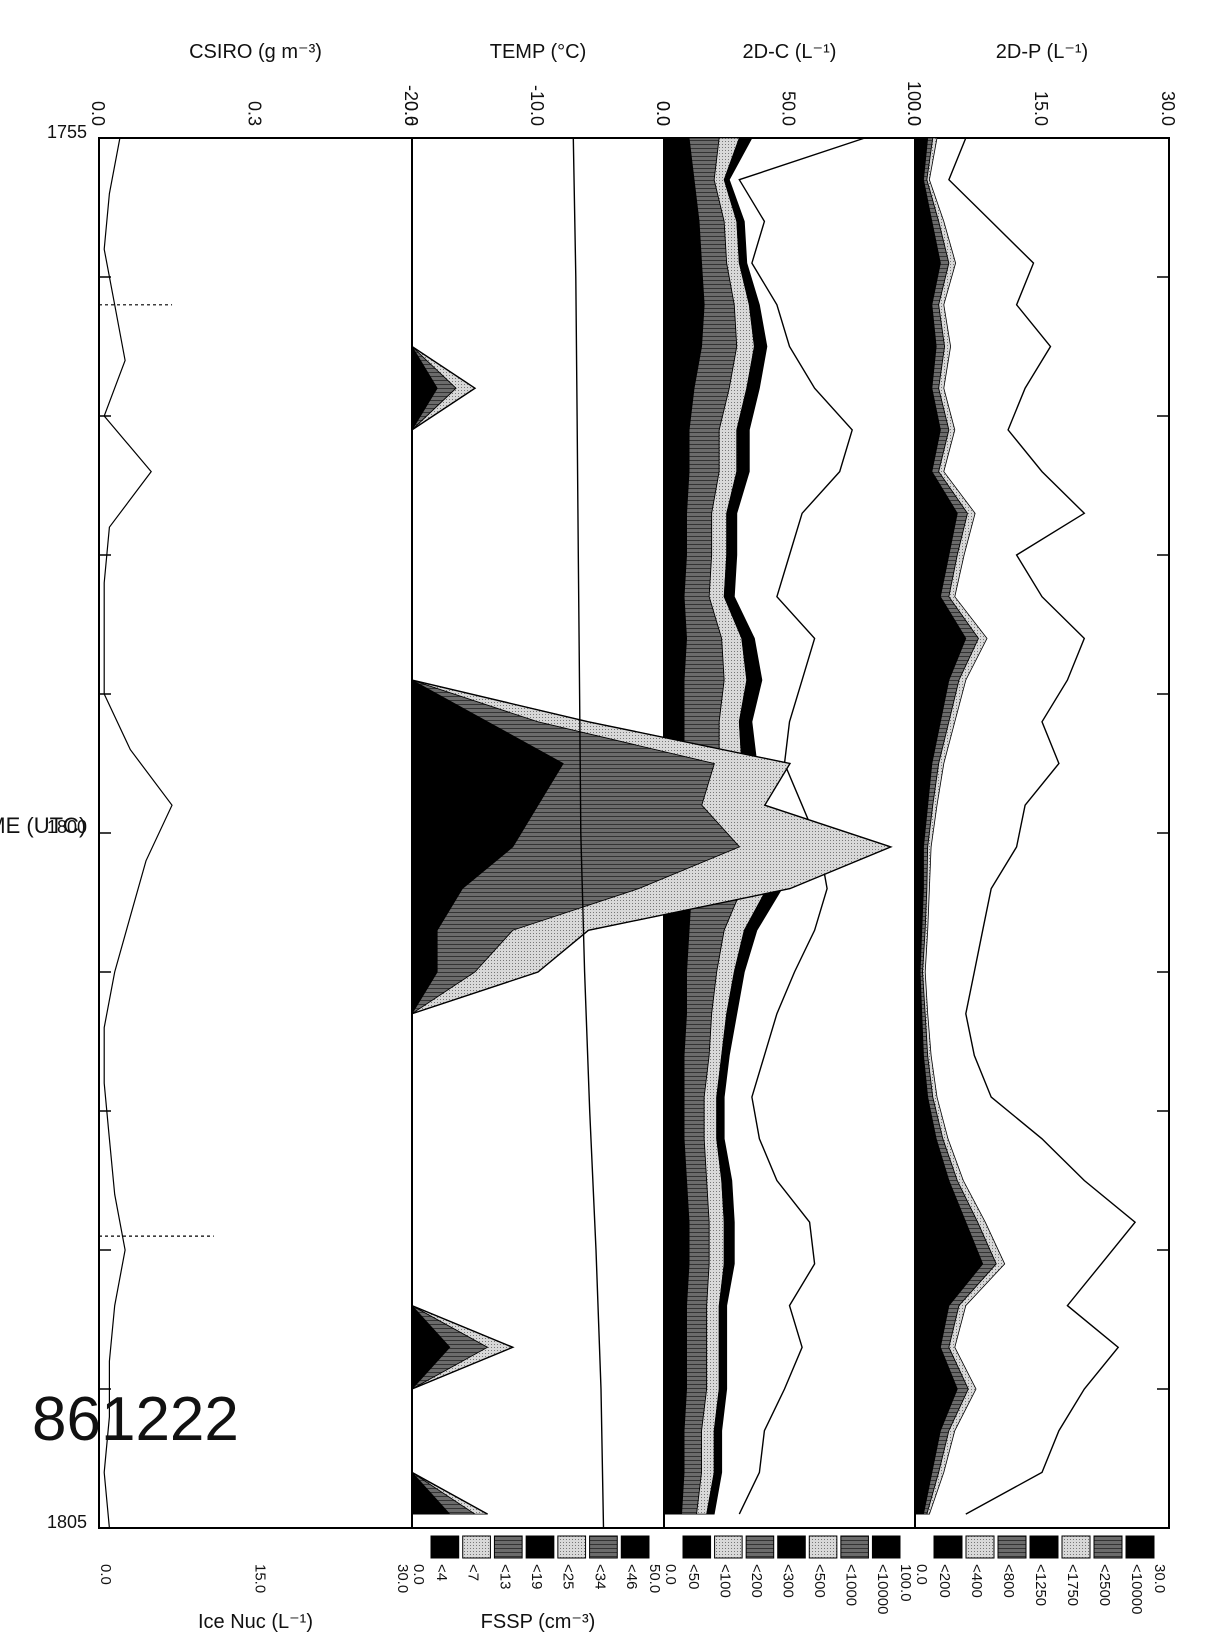 Image resolution: width=1227 pixels, height=1645 pixels. I want to click on legend-label: <7, so click(473, 1572).